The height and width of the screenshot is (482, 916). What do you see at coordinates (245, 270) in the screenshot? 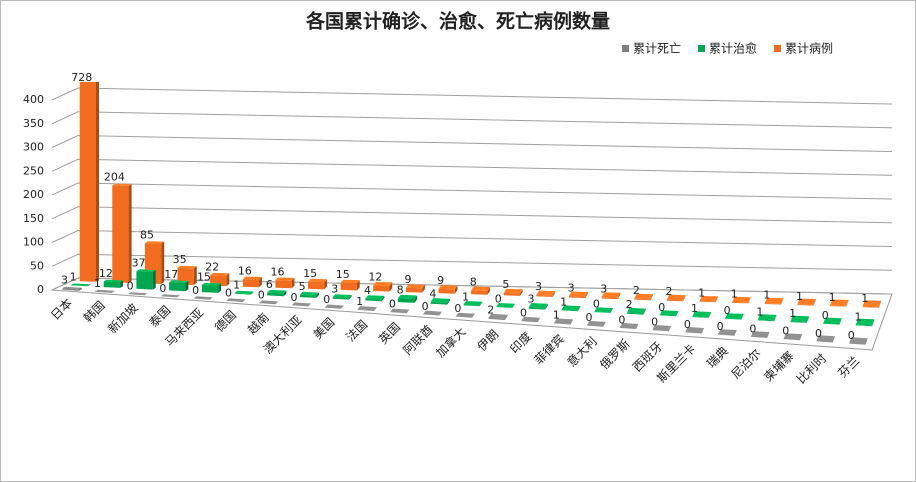
I see `value-label: 16` at bounding box center [245, 270].